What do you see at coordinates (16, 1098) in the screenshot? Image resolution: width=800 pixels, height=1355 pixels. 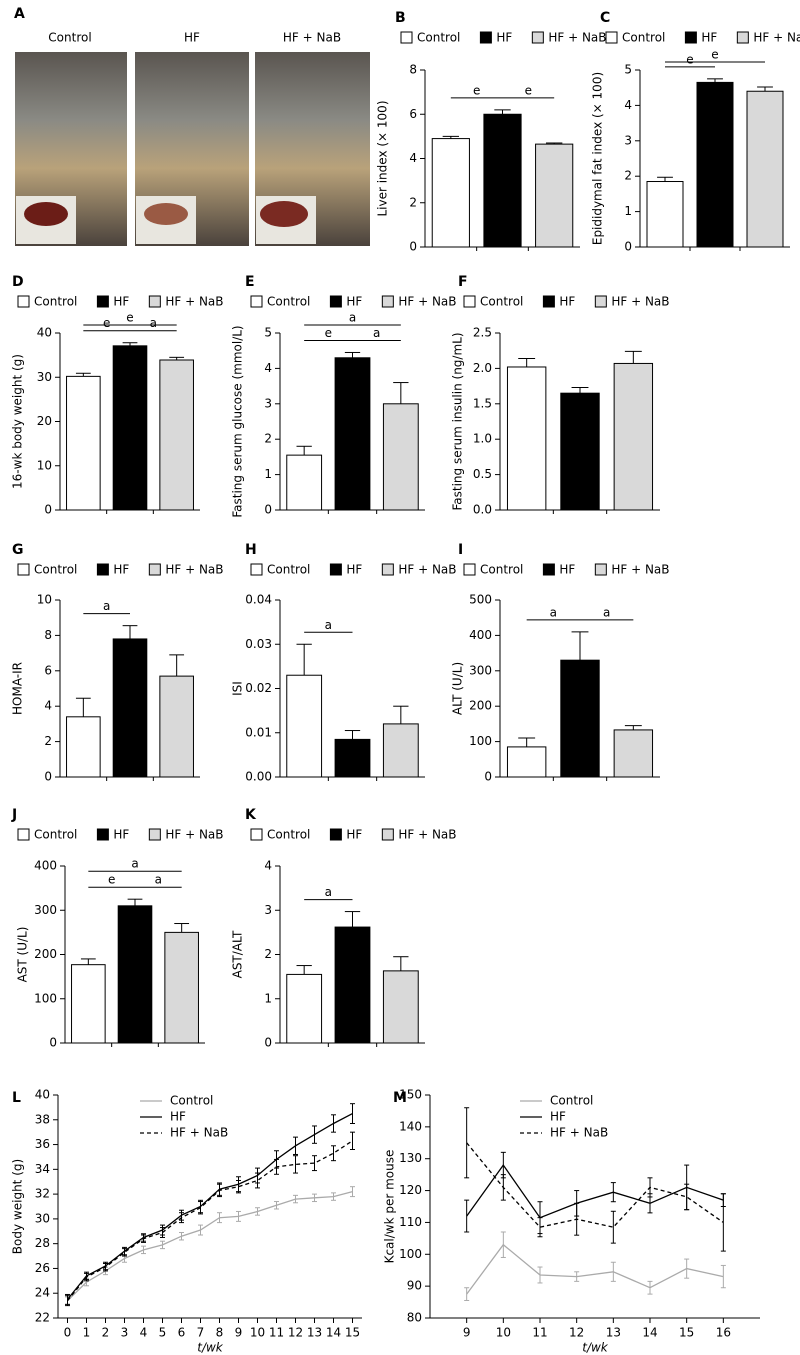 I see `panel-letter: L` at bounding box center [16, 1098].